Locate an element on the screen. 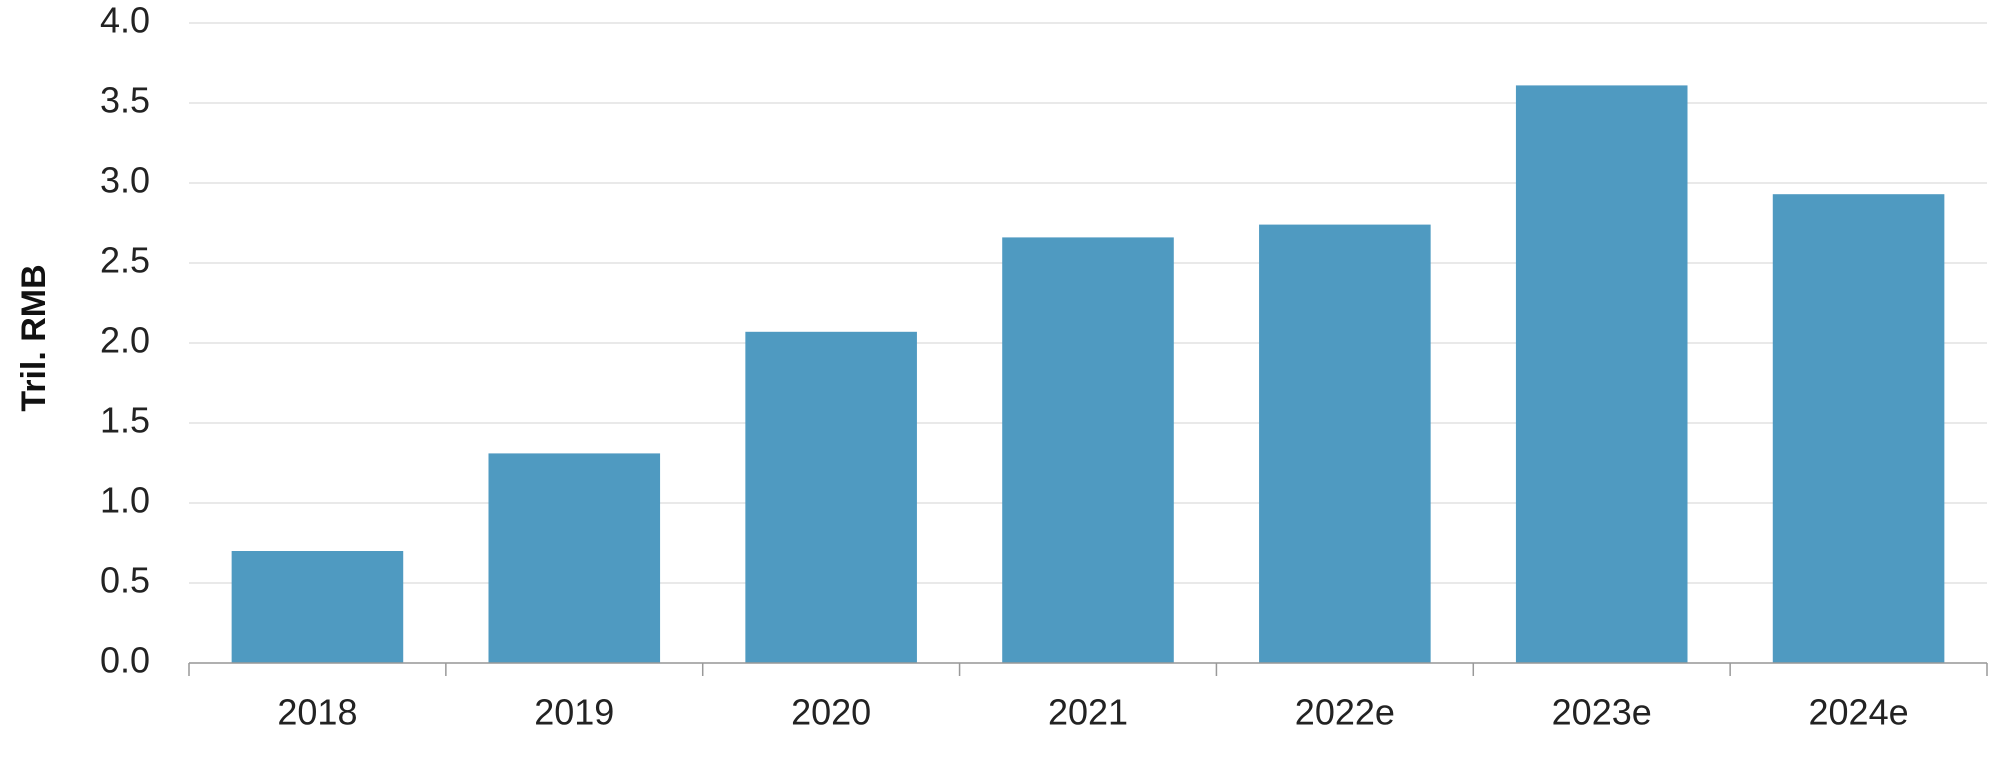  x-tick-label: 2020 is located at coordinates (831, 712).